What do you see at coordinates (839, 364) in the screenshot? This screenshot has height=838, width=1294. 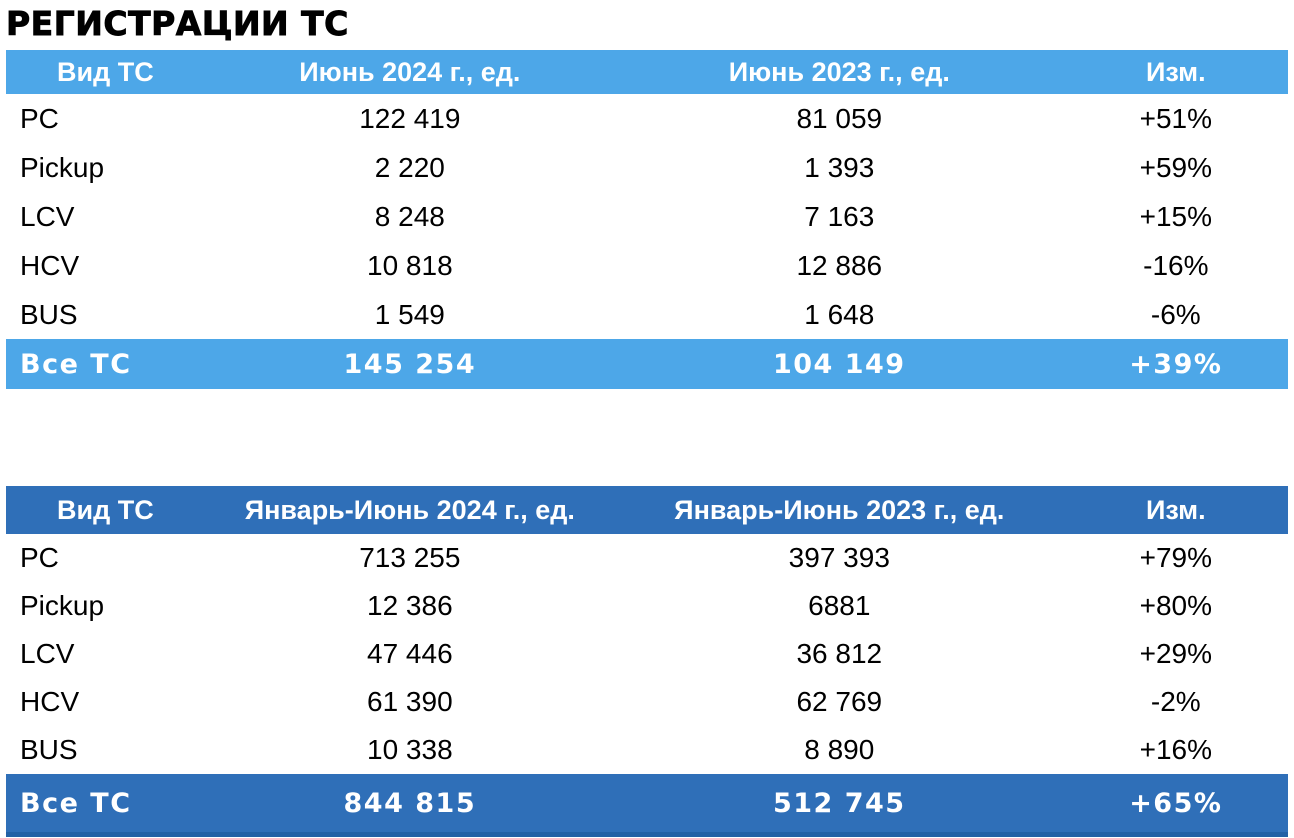 I see `cell-total-2023: 104 149` at bounding box center [839, 364].